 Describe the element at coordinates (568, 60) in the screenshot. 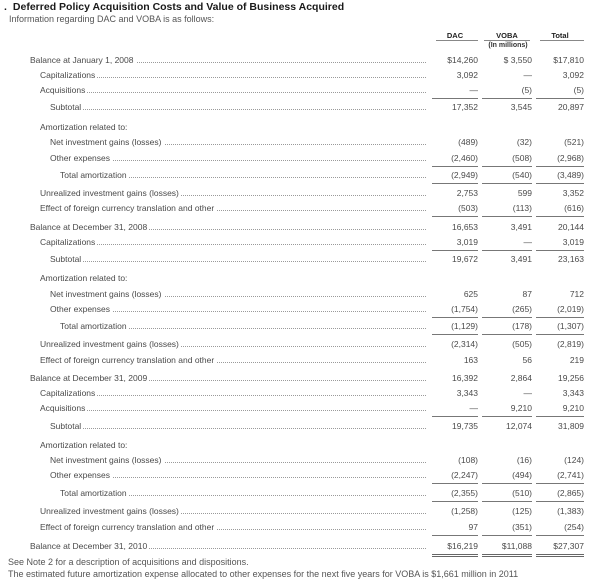

I see `cell-total: $17,810` at that location.